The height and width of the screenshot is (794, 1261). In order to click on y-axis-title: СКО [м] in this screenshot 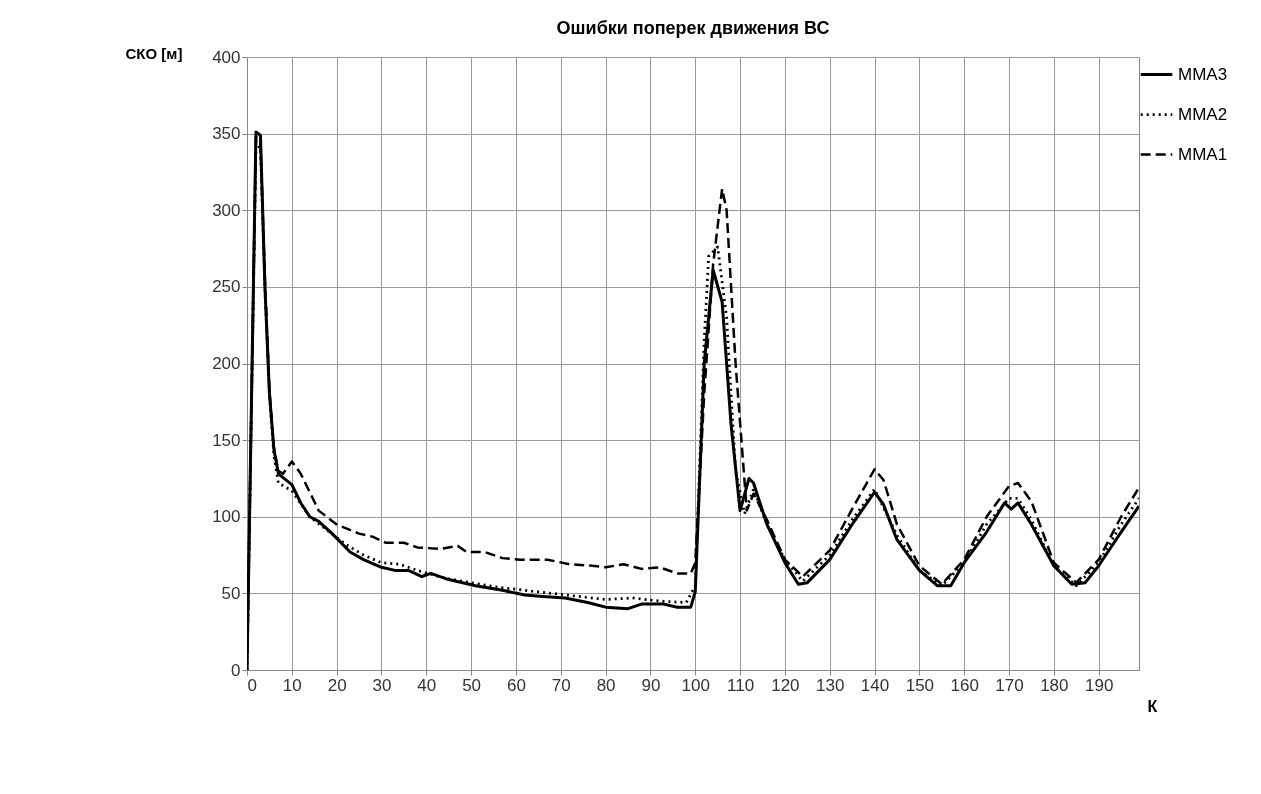, I will do `click(154, 53)`.